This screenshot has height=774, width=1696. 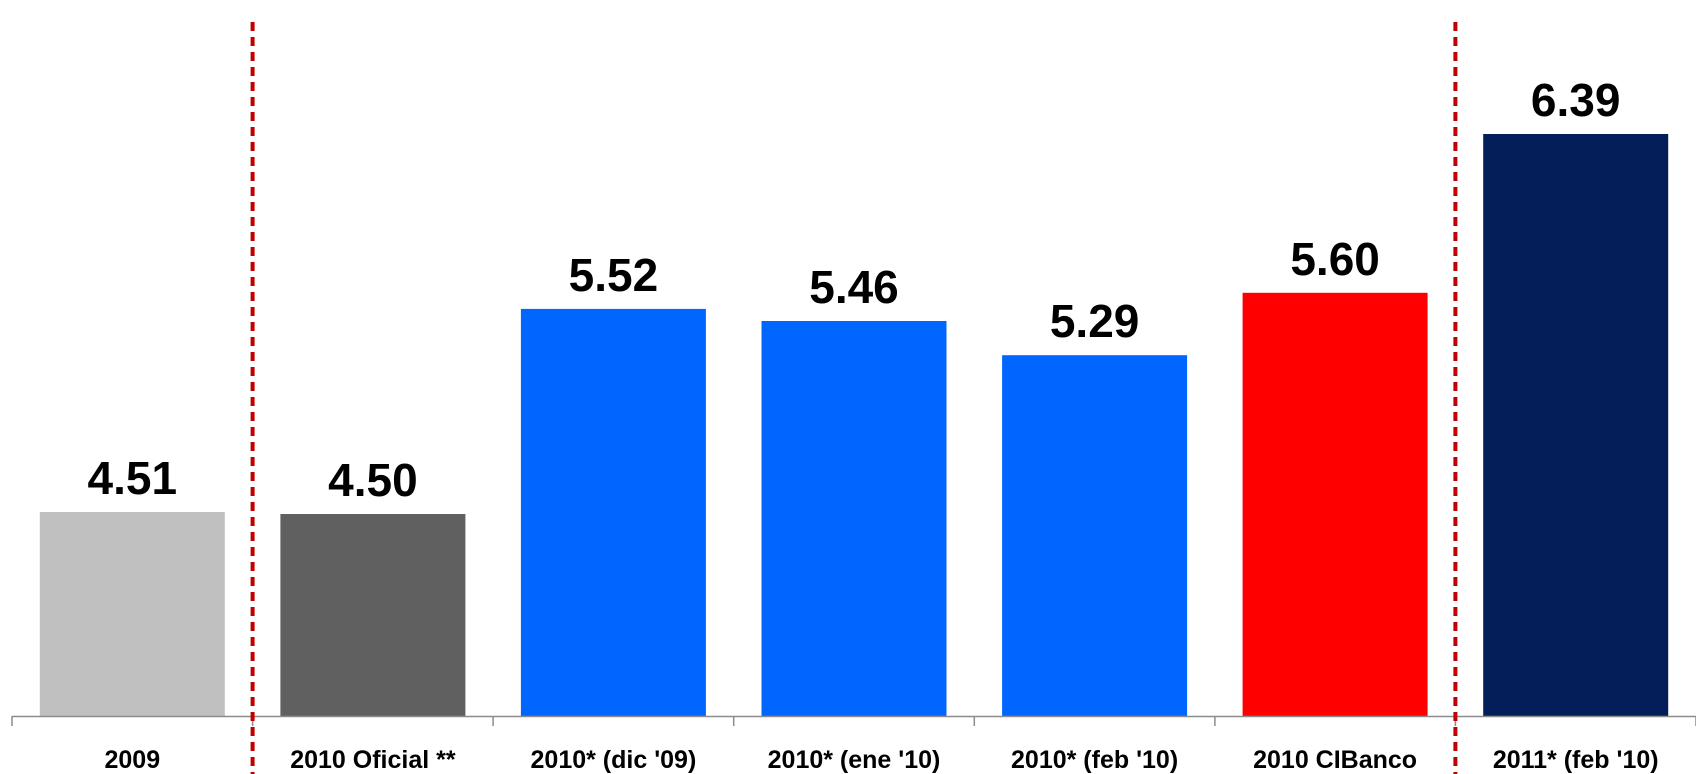 I want to click on value-label-2: 5.52, so click(x=614, y=275).